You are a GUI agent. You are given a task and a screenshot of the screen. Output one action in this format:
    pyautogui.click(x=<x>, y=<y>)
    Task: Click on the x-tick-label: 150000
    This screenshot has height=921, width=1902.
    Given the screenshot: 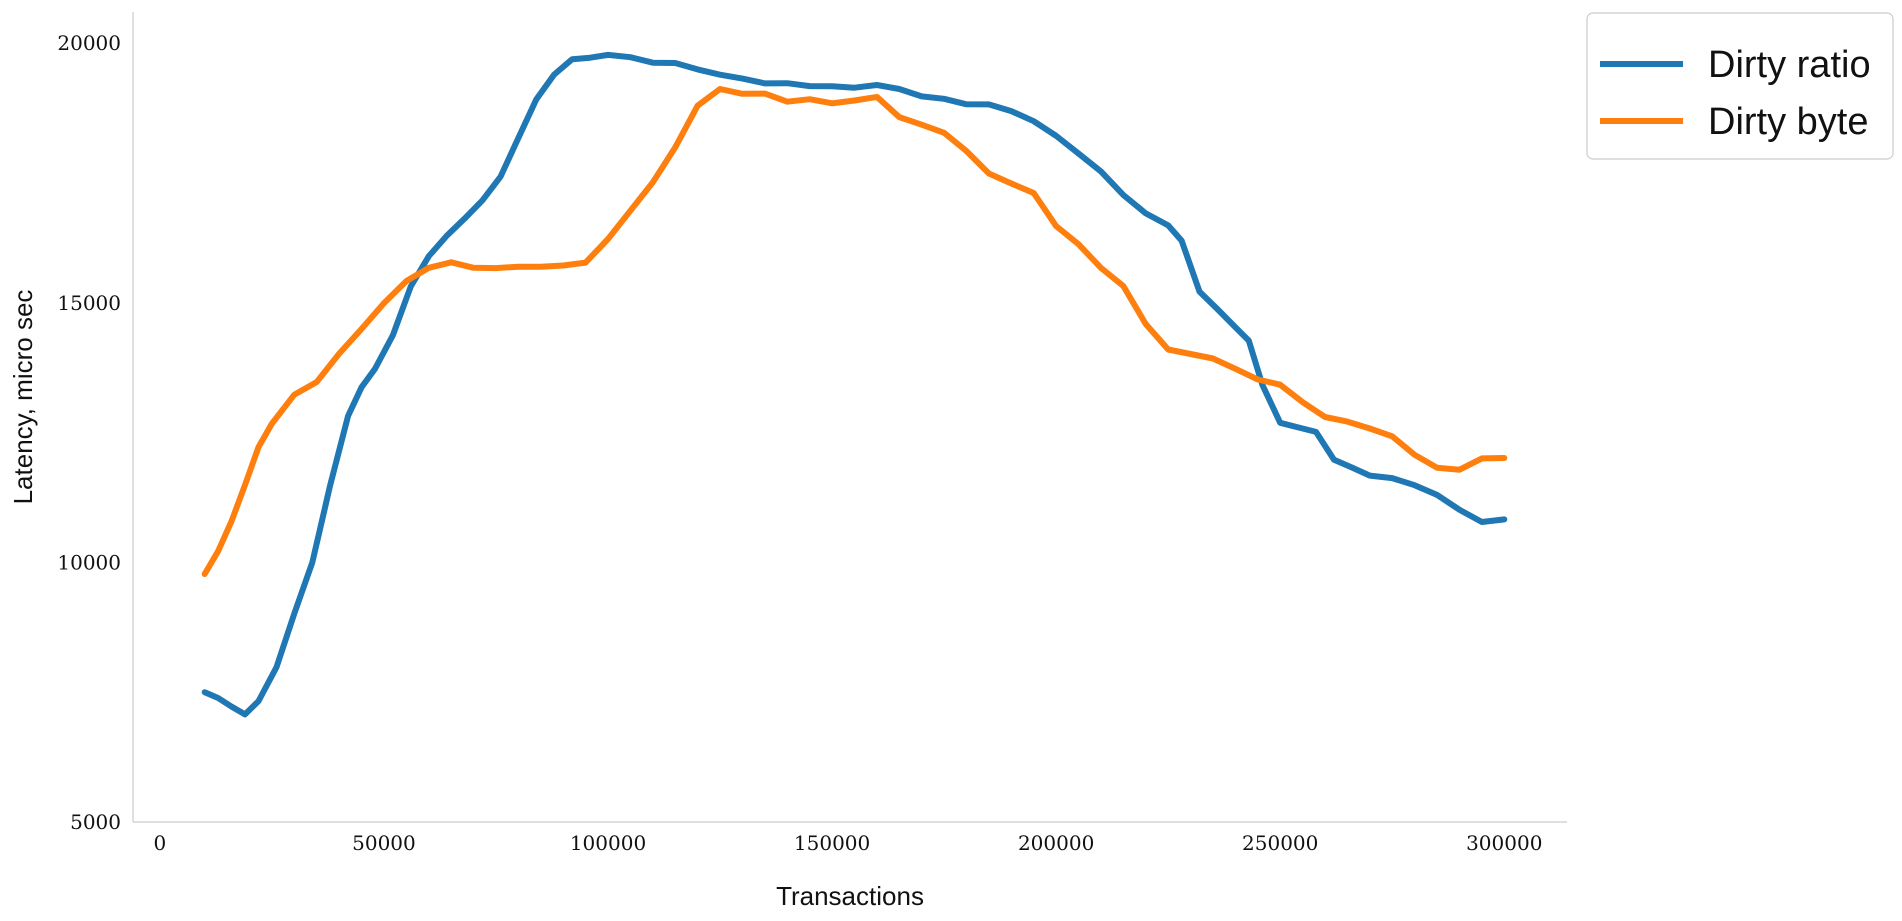 What is the action you would take?
    pyautogui.click(x=832, y=843)
    